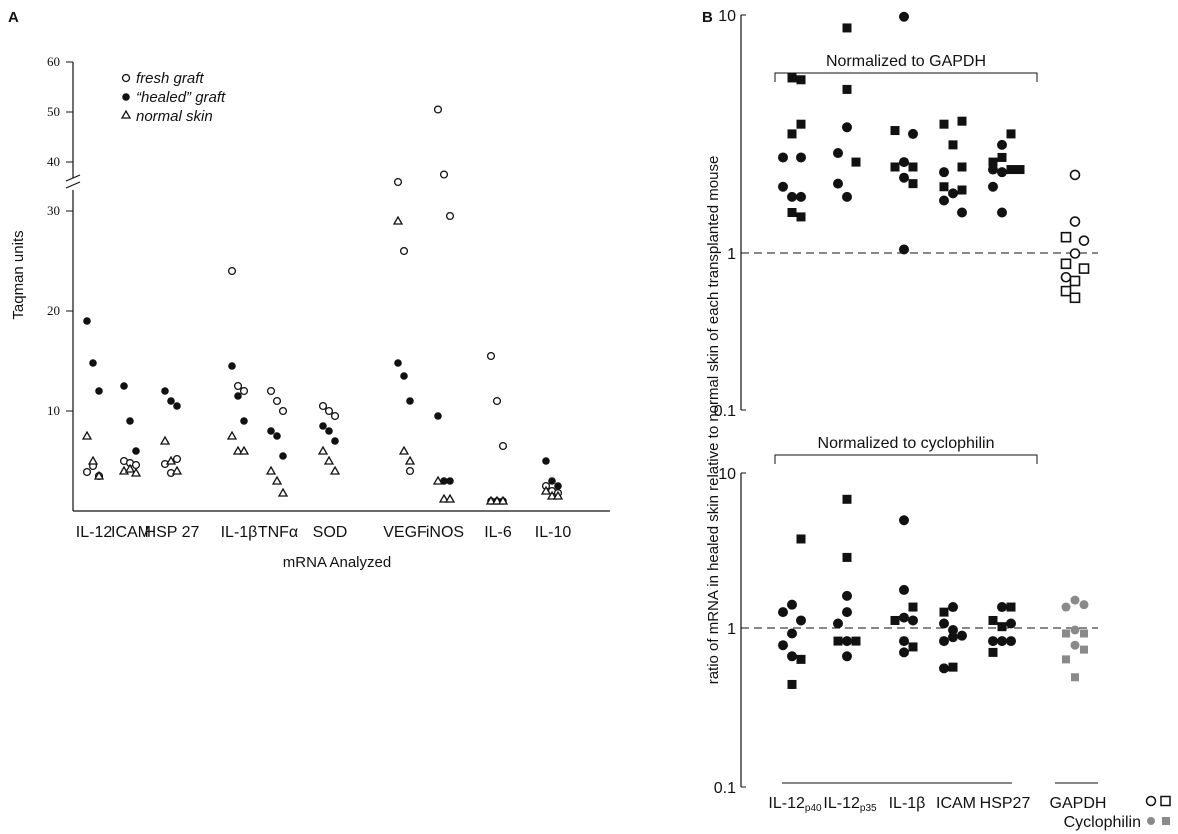 This screenshot has height=834, width=1178. I want to click on panel-b-letter: B, so click(707, 17).